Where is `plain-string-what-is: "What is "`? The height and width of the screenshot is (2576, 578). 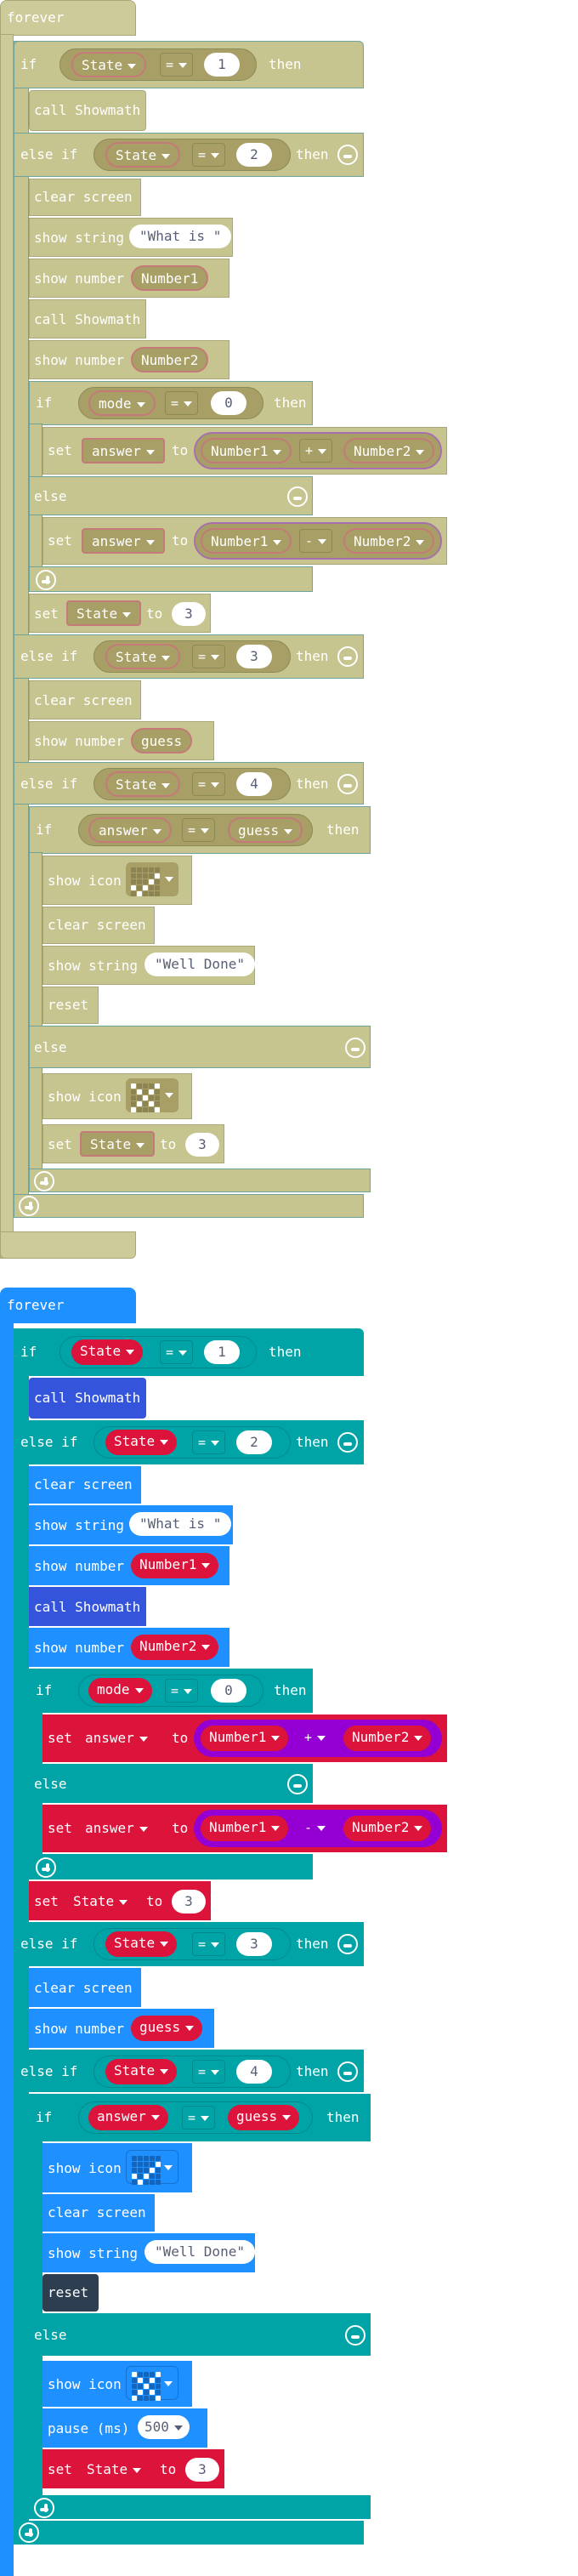
plain-string-what-is: "What is " is located at coordinates (180, 236).